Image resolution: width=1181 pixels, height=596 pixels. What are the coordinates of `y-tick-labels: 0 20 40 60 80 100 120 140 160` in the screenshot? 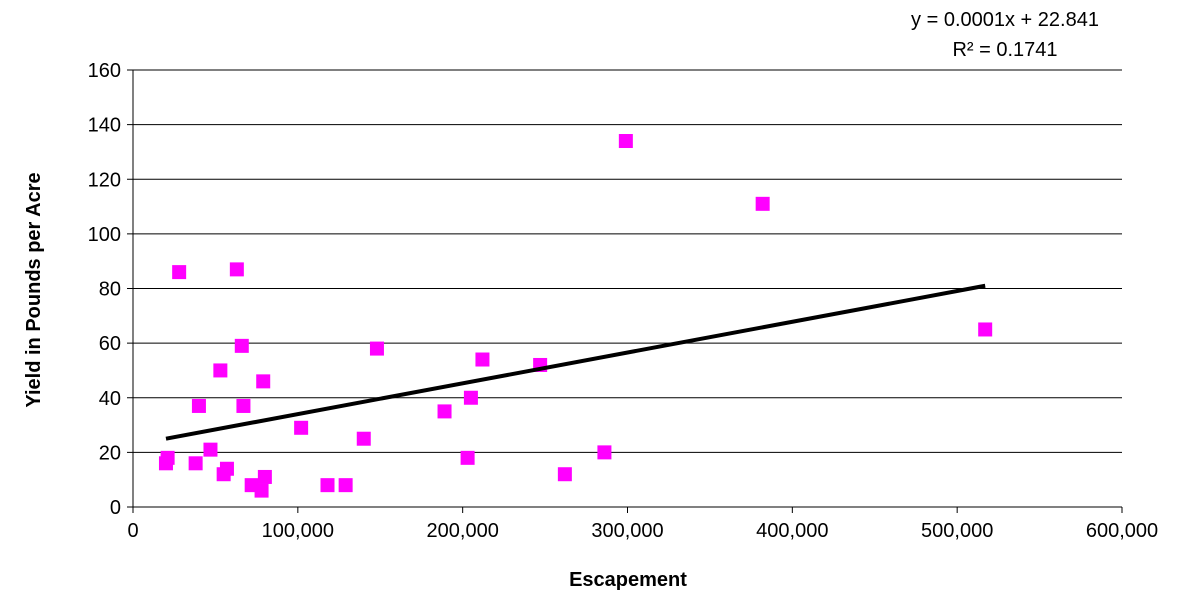 It's located at (110, 289).